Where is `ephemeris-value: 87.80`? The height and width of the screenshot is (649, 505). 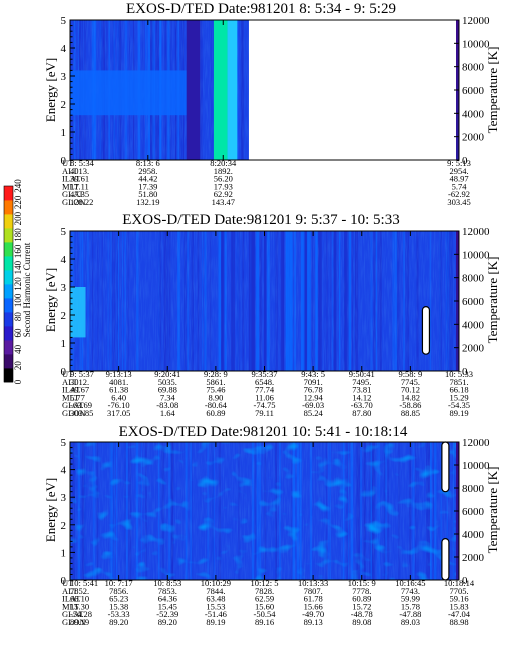
ephemeris-value: 87.80 is located at coordinates (361, 413).